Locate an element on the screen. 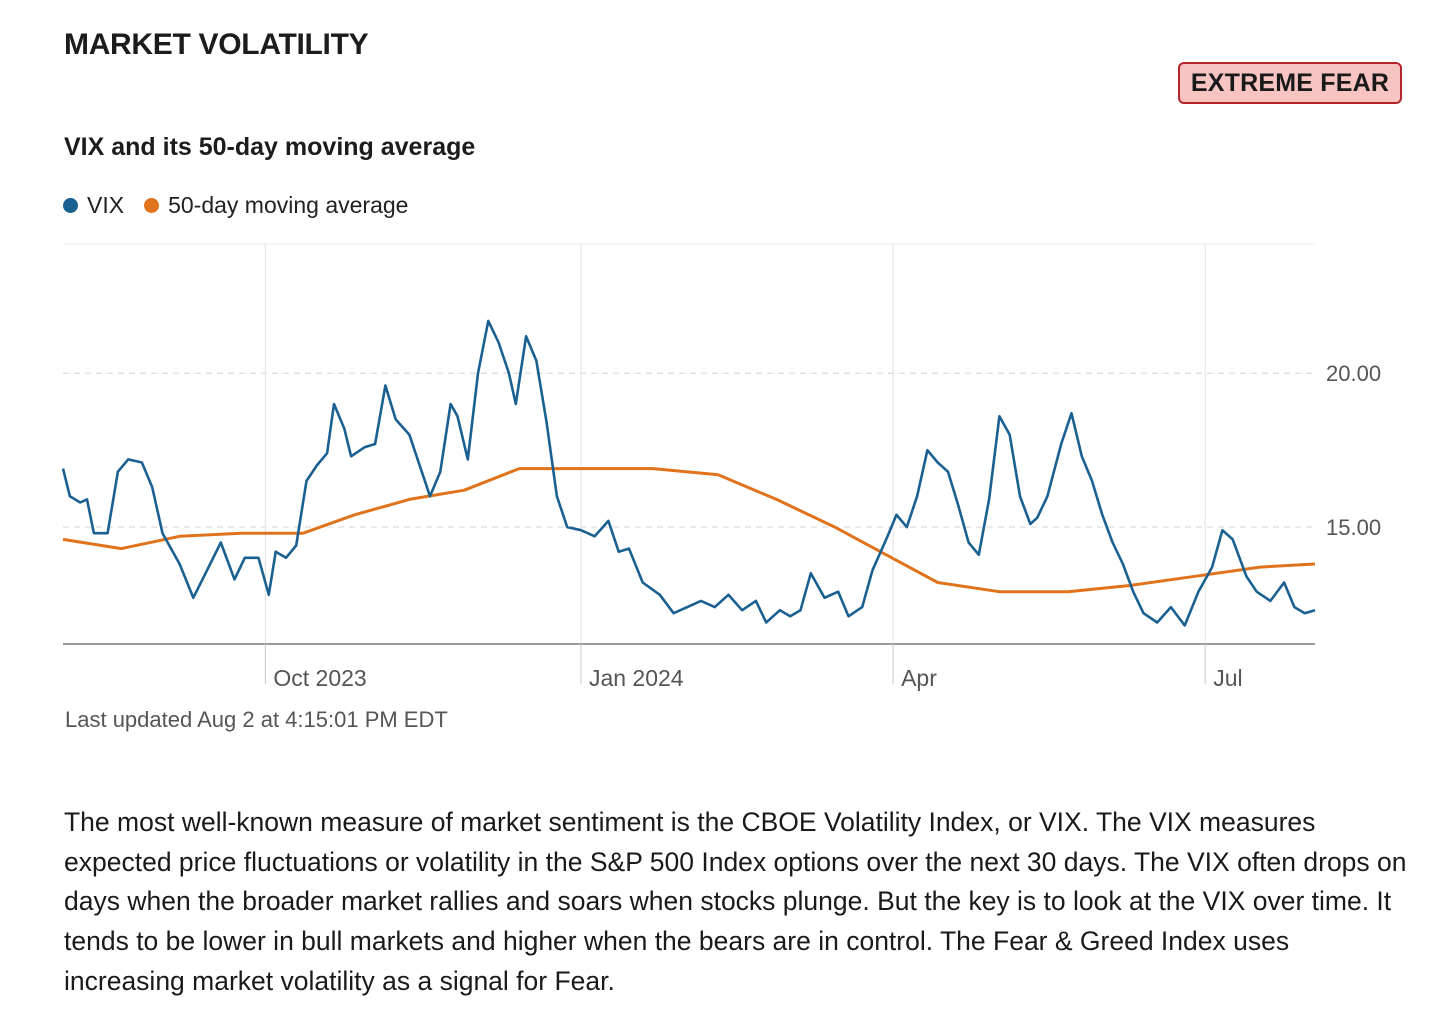 This screenshot has height=1032, width=1456. vix-dot-icon is located at coordinates (70, 205).